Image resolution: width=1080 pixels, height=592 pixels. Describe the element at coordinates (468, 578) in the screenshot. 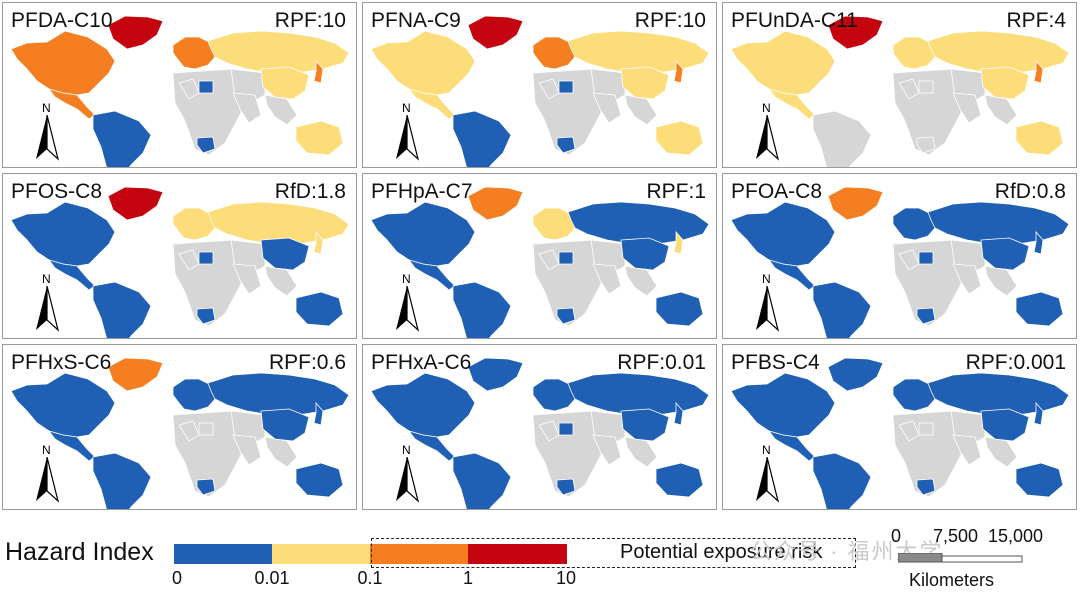

I see `legend-tick: 1` at that location.